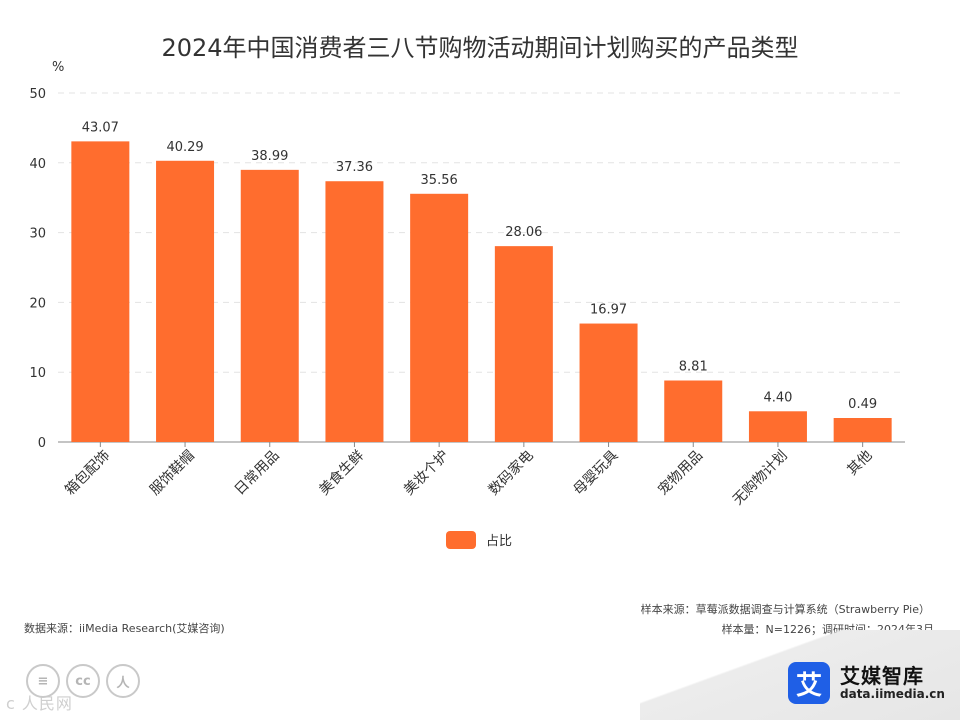 Image resolution: width=960 pixels, height=720 pixels. What do you see at coordinates (693, 367) in the screenshot?
I see `data-label: 8.81` at bounding box center [693, 367].